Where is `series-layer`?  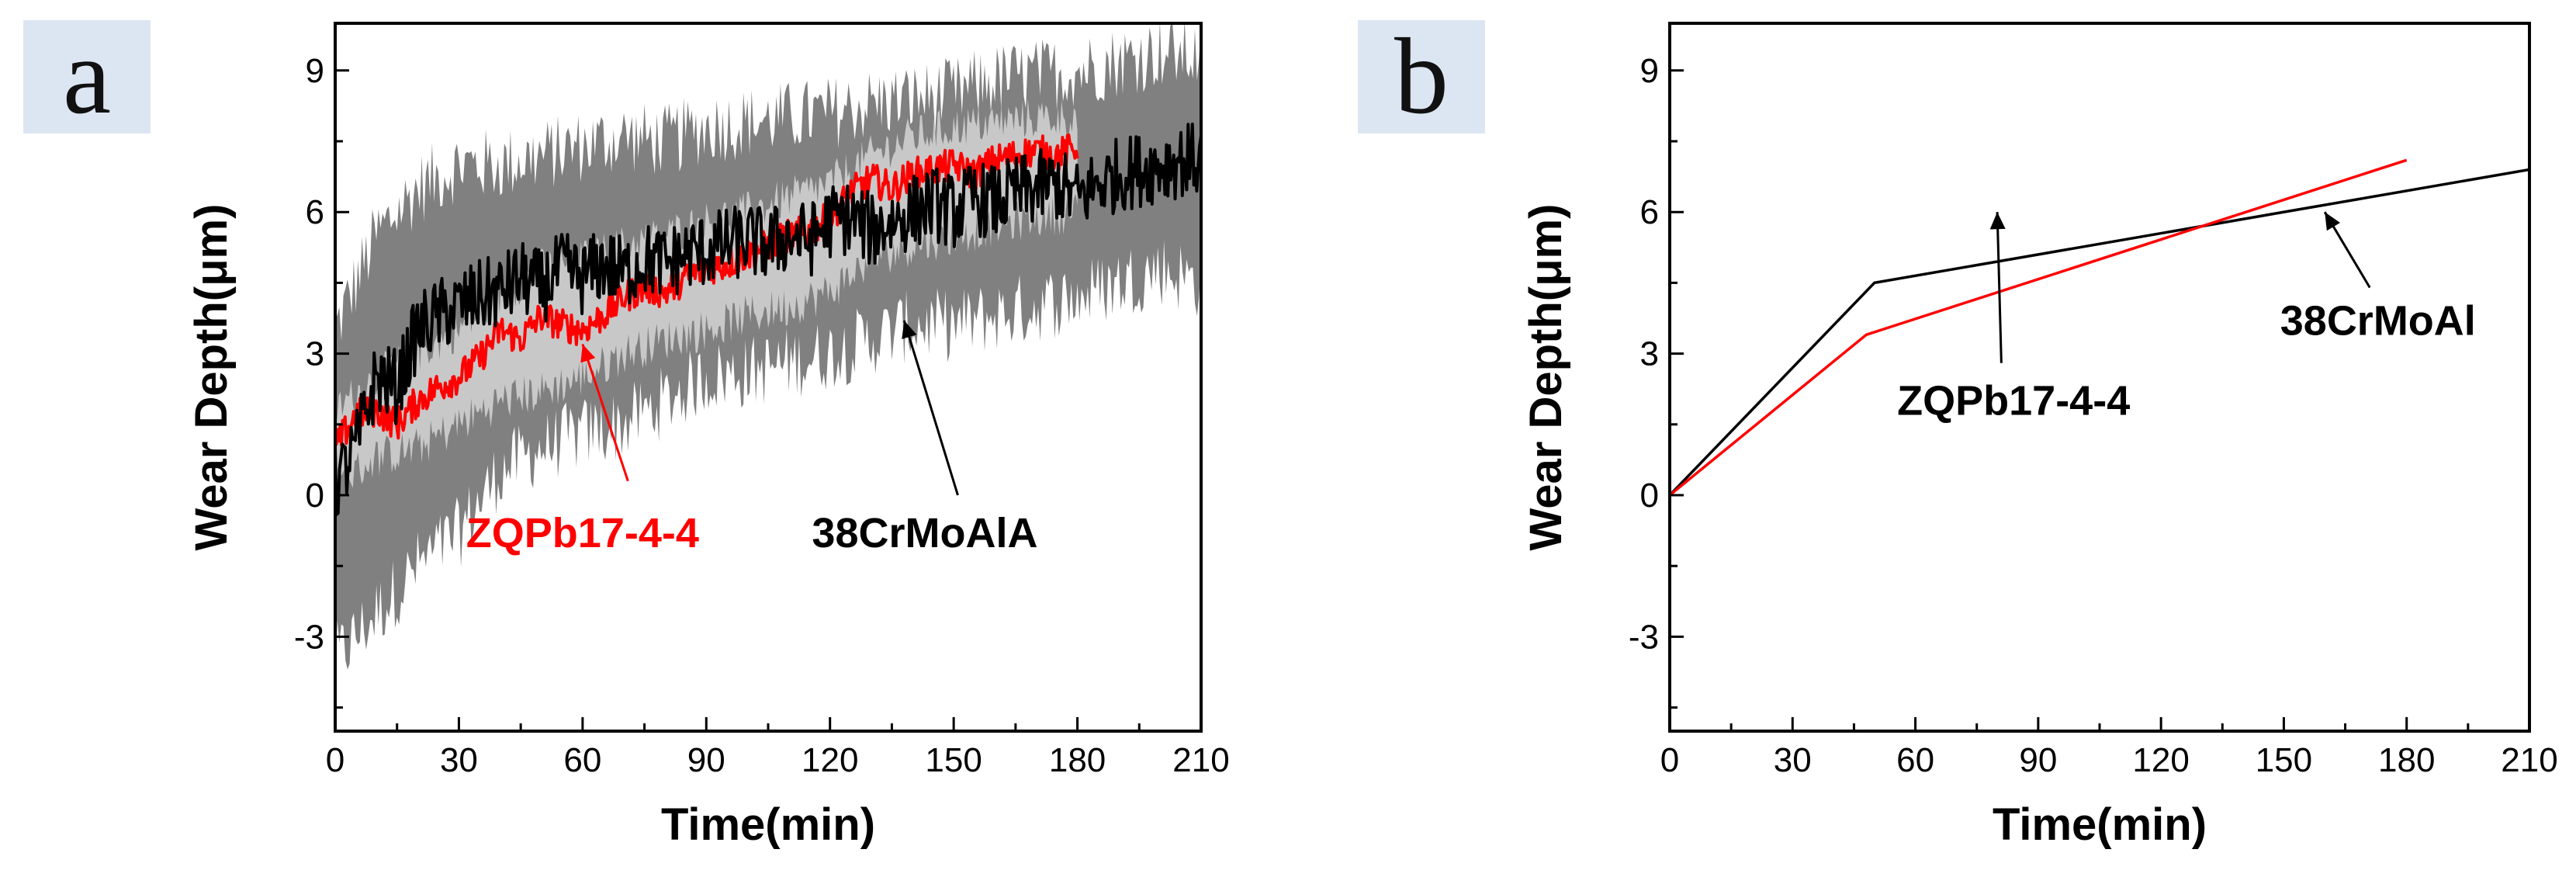 series-layer is located at coordinates (2099, 327).